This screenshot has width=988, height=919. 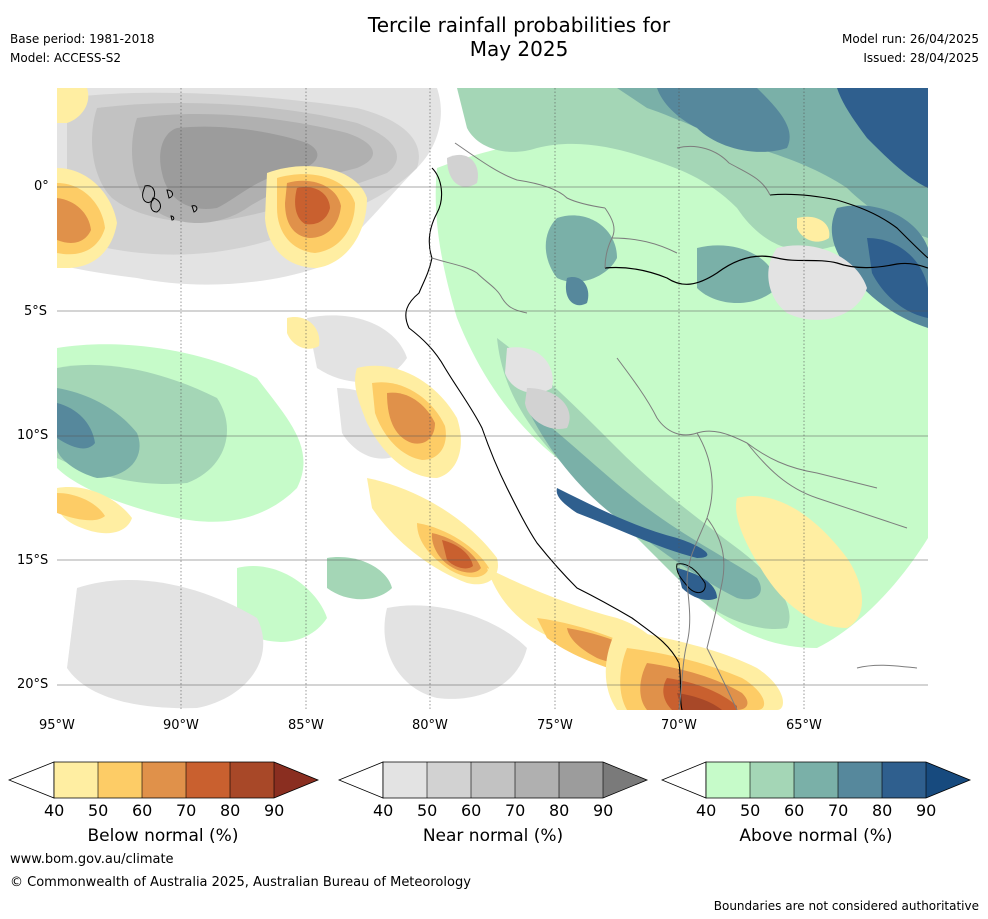 I want to click on colorbar-above-tick: 90, so click(x=926, y=810).